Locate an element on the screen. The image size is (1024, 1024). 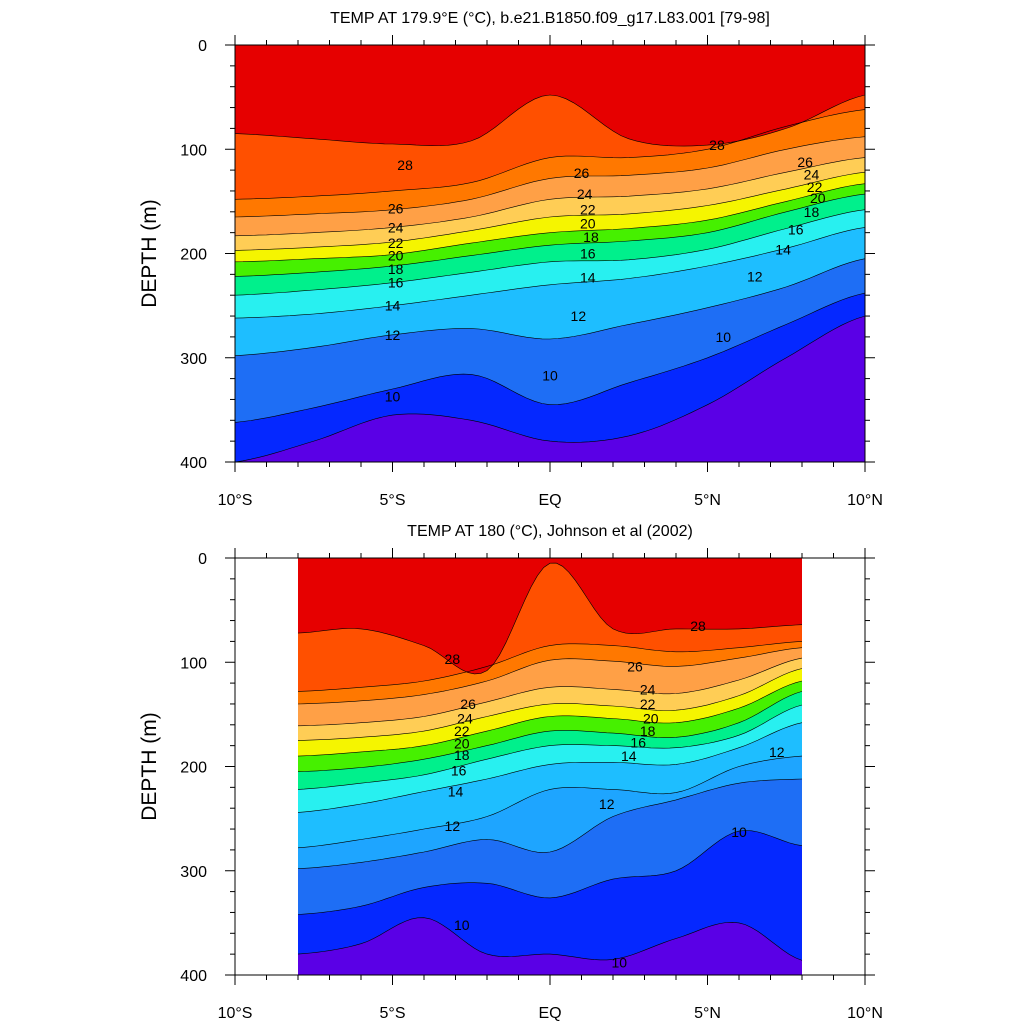
y-tick-label: 200 is located at coordinates (193, 255).